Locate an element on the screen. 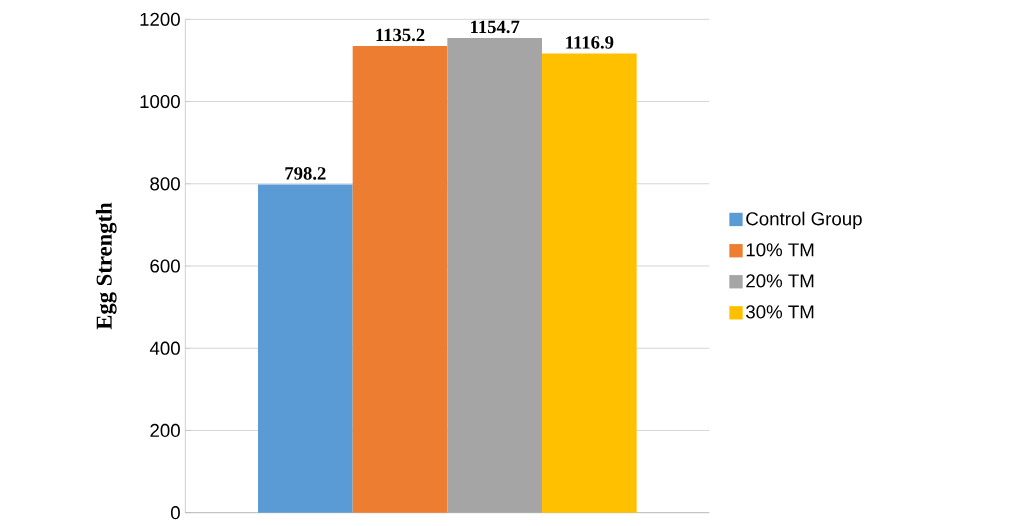 The height and width of the screenshot is (526, 1035). data-label: 1135.2 is located at coordinates (400, 35).